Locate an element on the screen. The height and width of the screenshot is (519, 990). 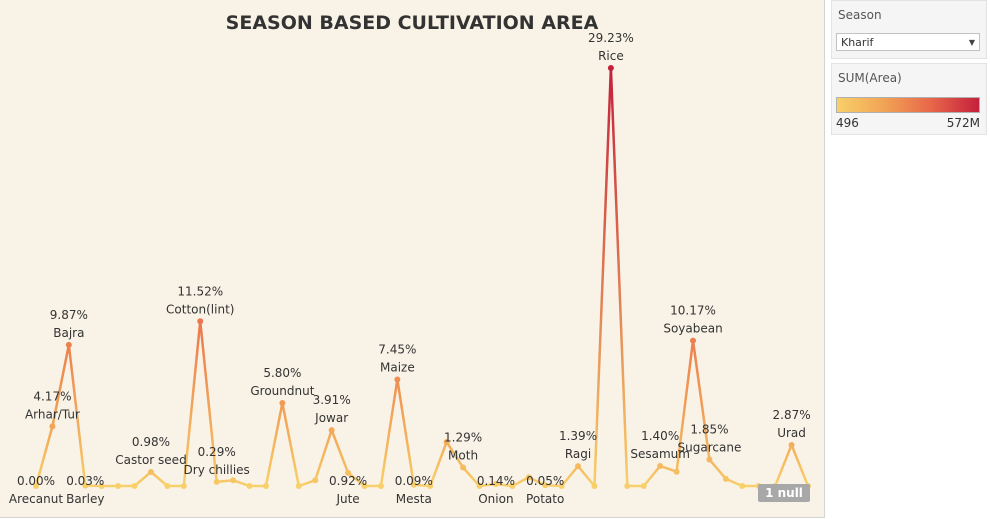
data-label-crop: Mesta is located at coordinates (414, 499).